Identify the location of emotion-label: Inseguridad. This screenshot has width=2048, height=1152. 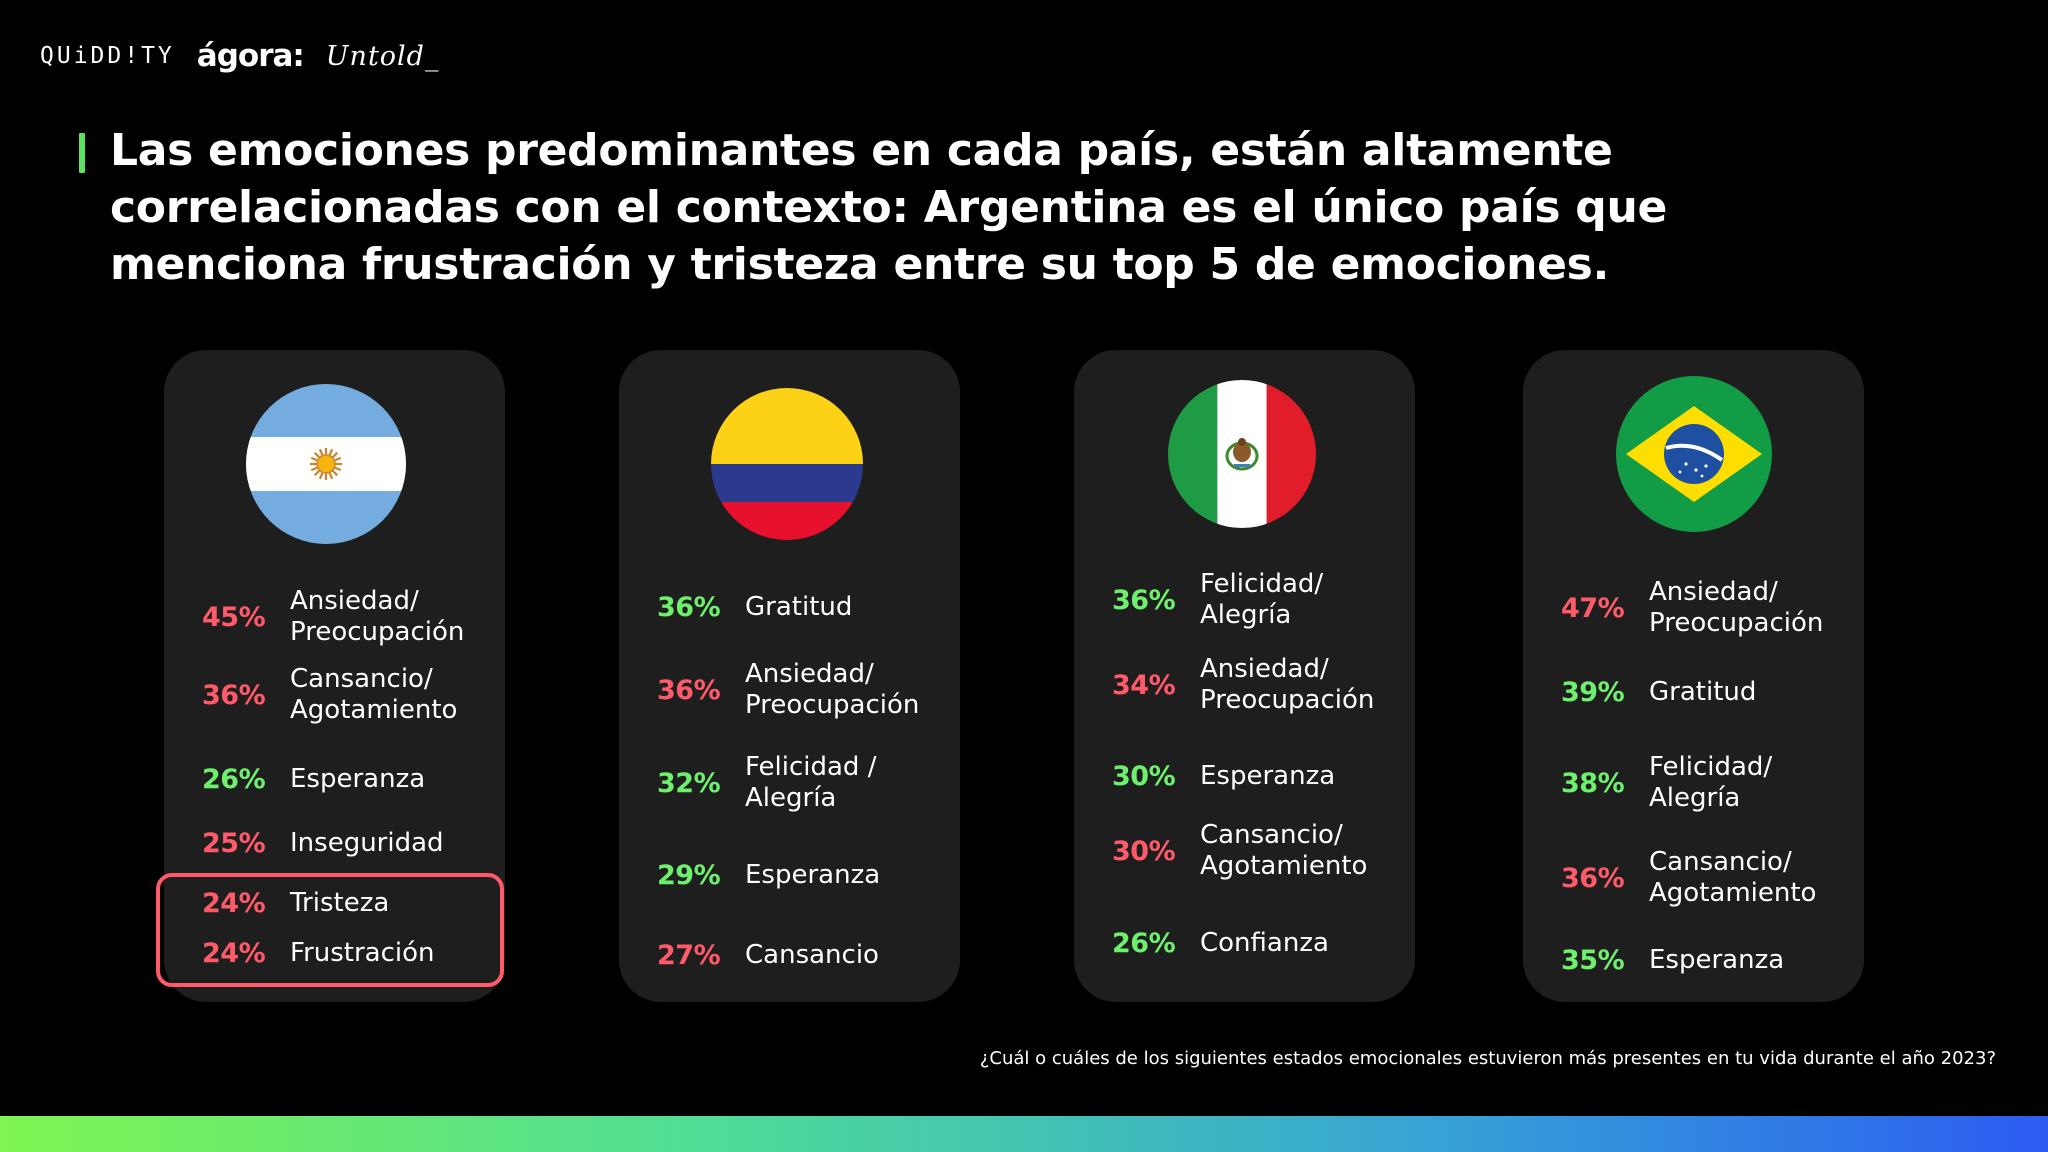
(367, 842).